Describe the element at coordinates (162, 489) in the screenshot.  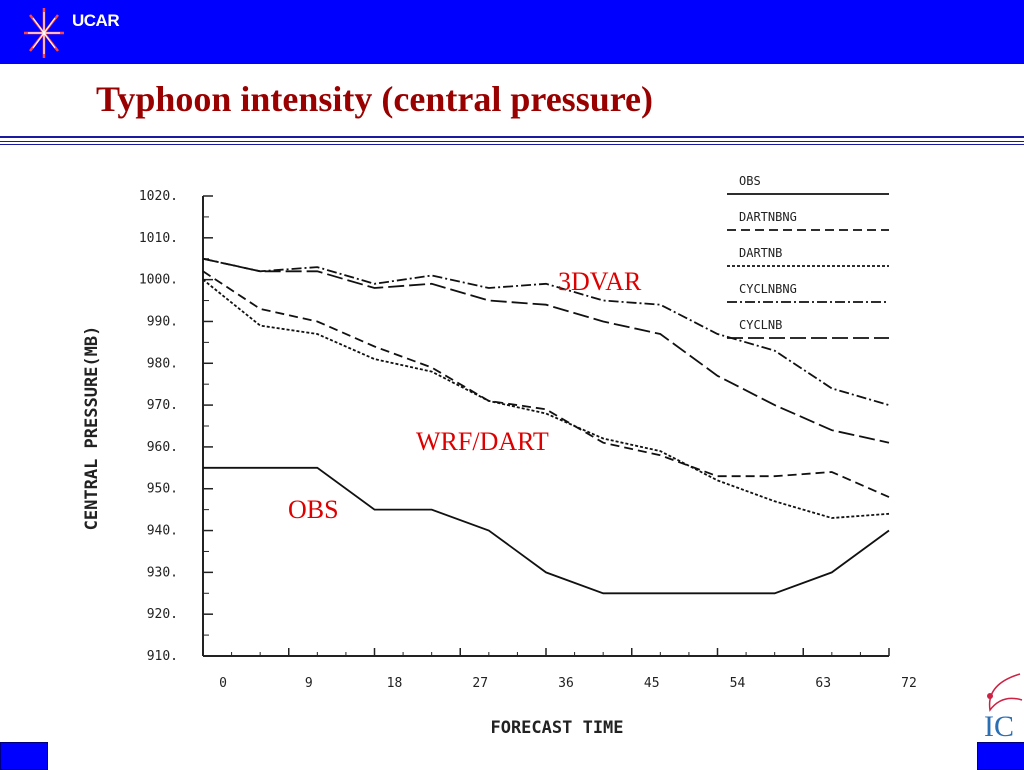
I see `y-tick-label: 950.` at that location.